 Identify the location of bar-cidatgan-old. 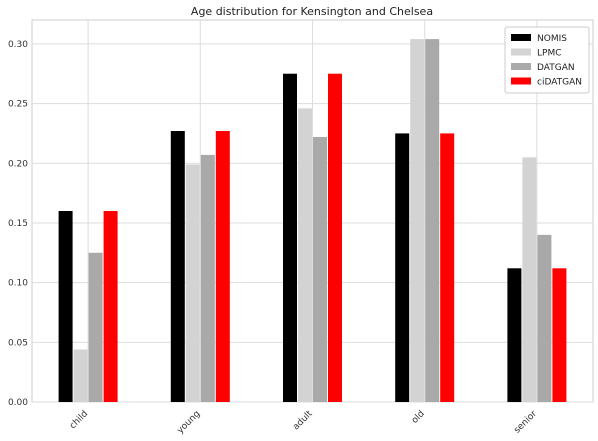
(447, 267).